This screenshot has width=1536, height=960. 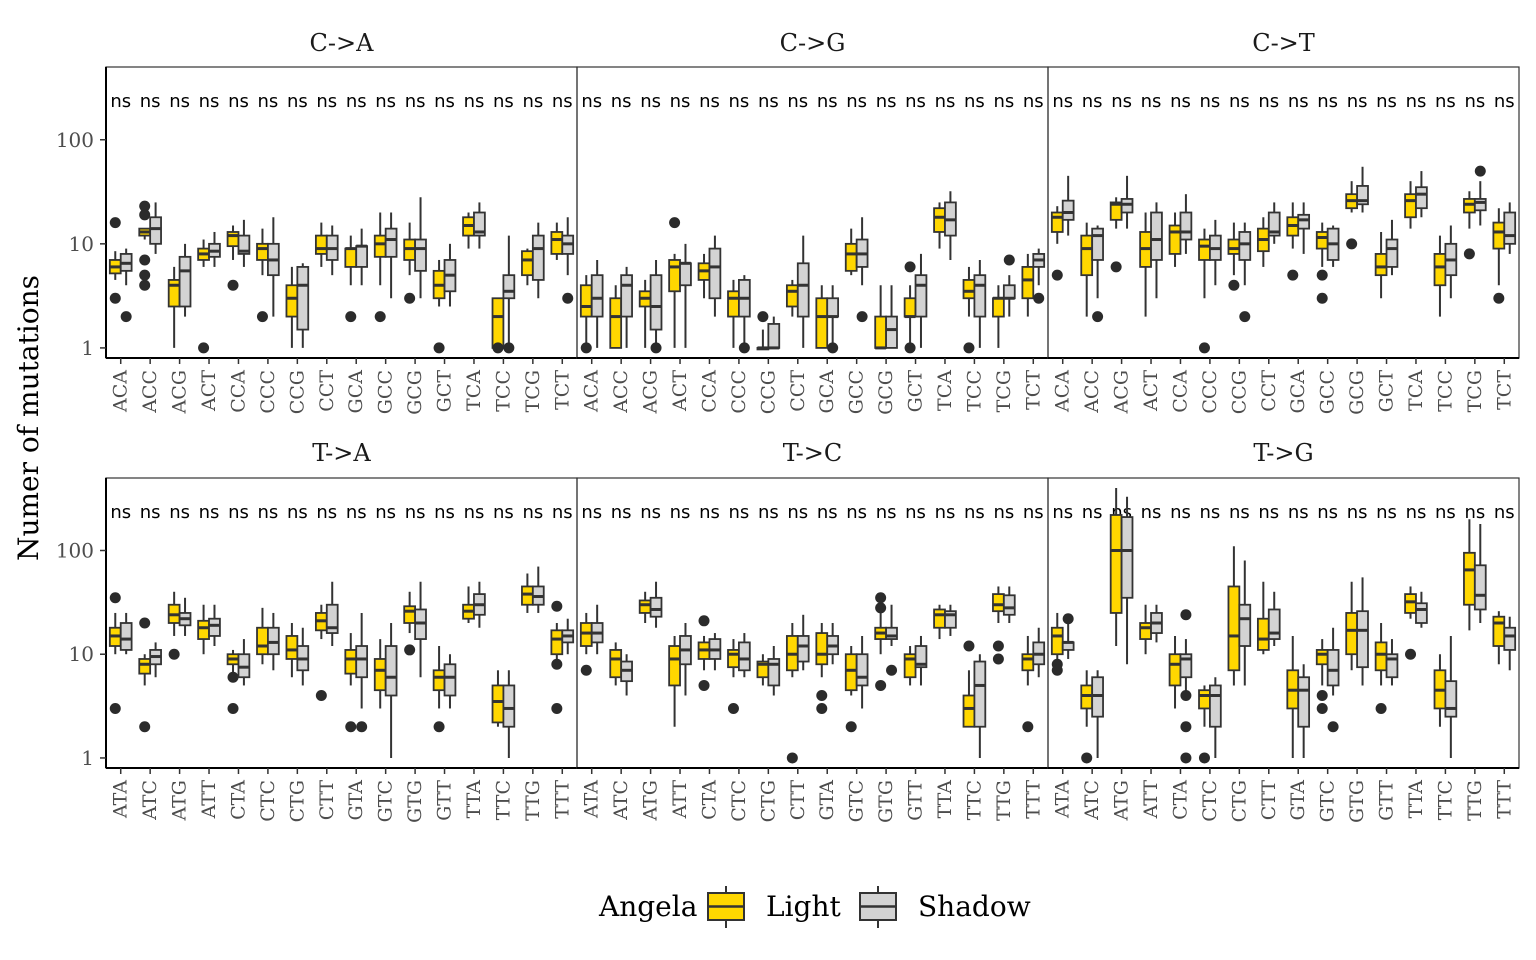 What do you see at coordinates (1475, 391) in the screenshot?
I see `x-tick-label: TCG` at bounding box center [1475, 391].